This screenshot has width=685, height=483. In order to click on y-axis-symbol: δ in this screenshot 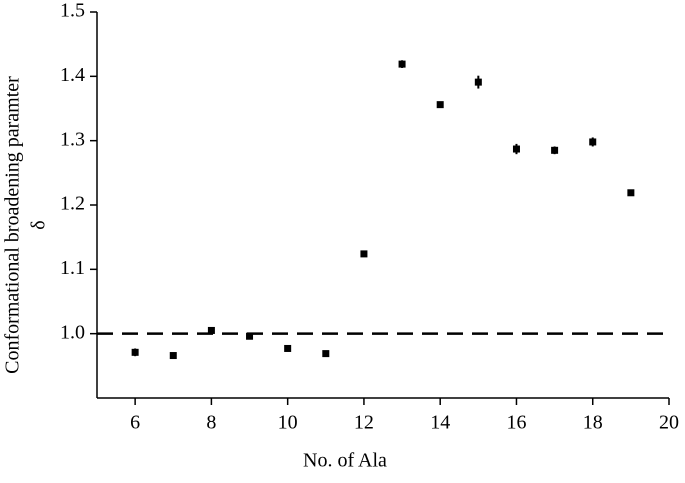, I will do `click(39, 224)`.